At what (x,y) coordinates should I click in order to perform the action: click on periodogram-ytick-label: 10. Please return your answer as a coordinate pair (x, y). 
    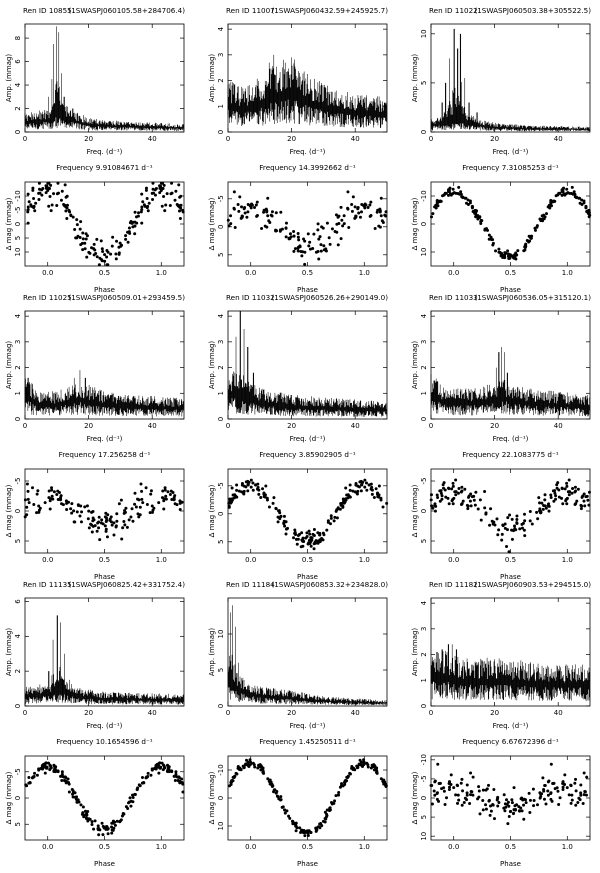
    Looking at the image, I should click on (424, 33).